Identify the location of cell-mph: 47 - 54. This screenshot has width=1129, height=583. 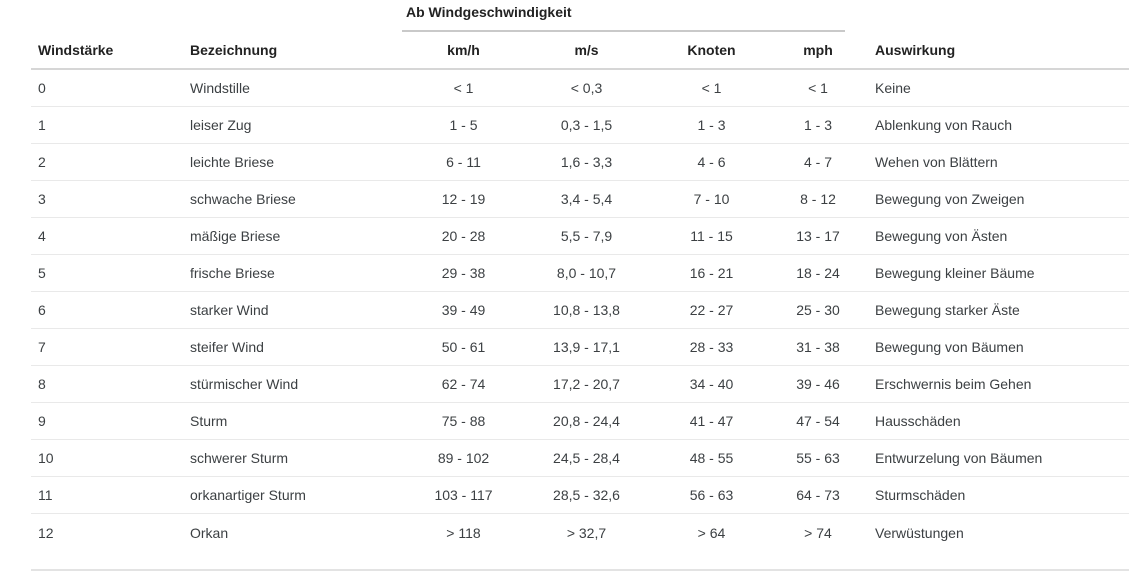
(818, 421).